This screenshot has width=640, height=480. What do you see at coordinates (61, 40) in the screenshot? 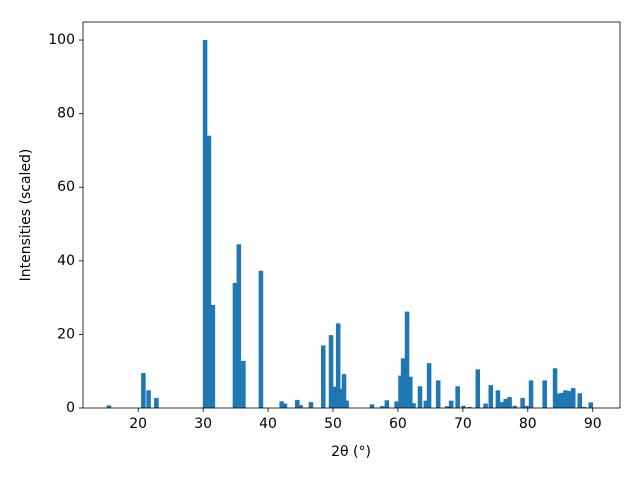
I see `y-tick-label: 100` at bounding box center [61, 40].